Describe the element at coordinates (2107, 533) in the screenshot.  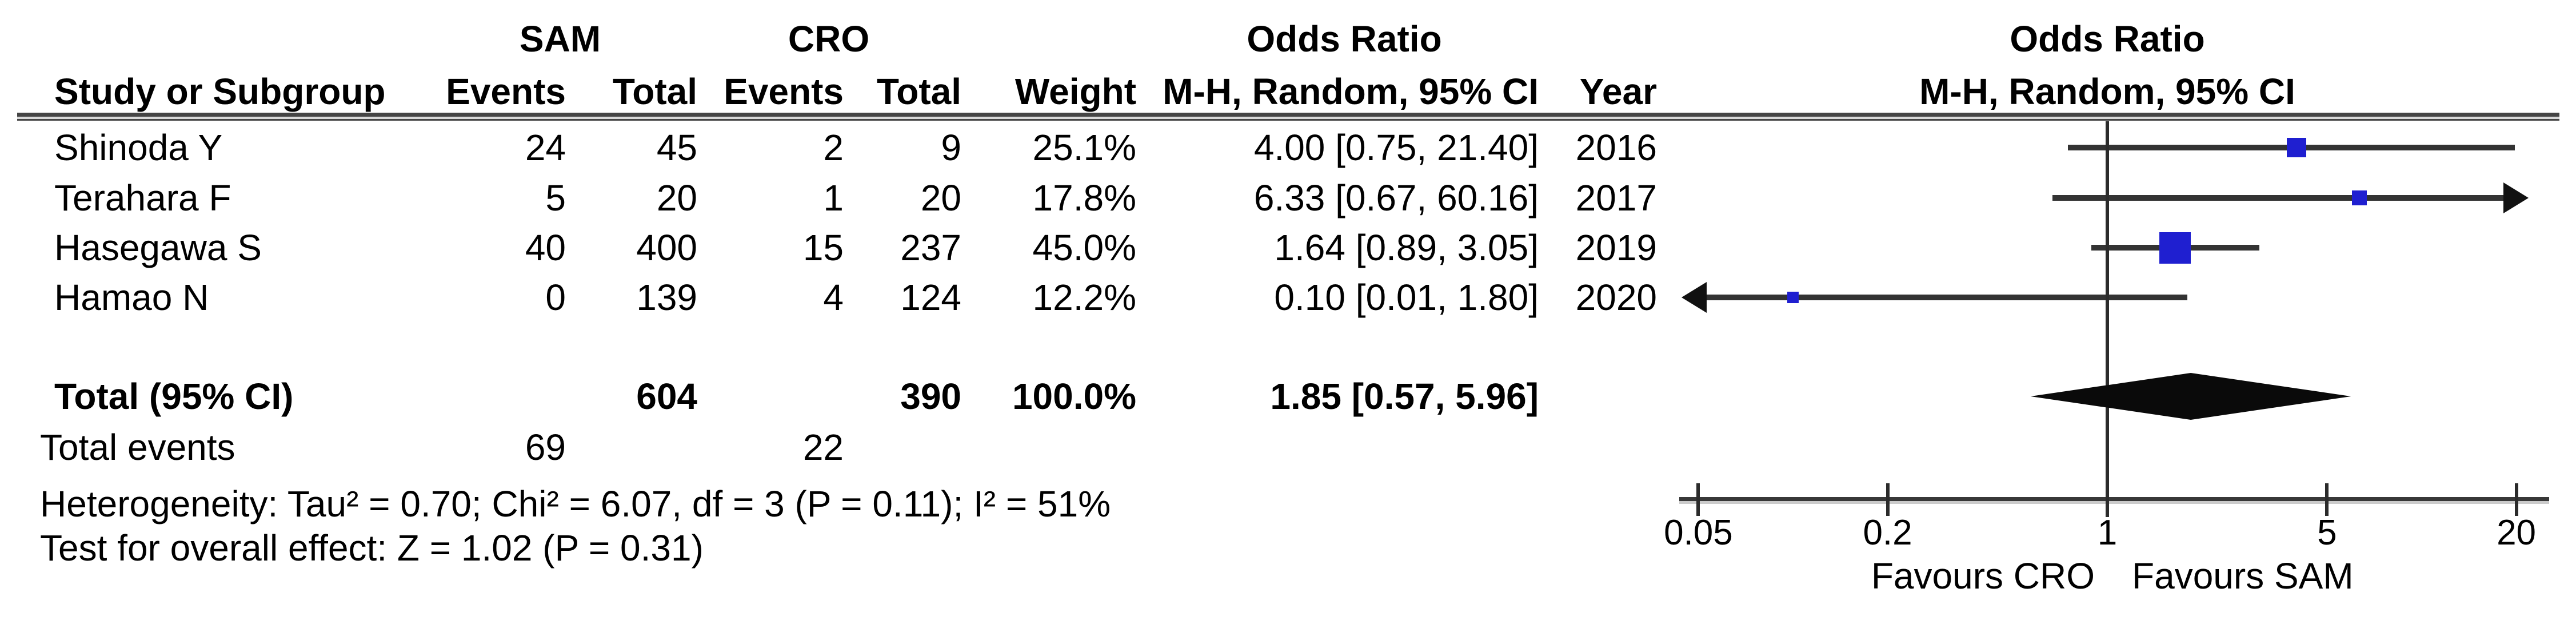
I see `axis-tick-label: 1` at that location.